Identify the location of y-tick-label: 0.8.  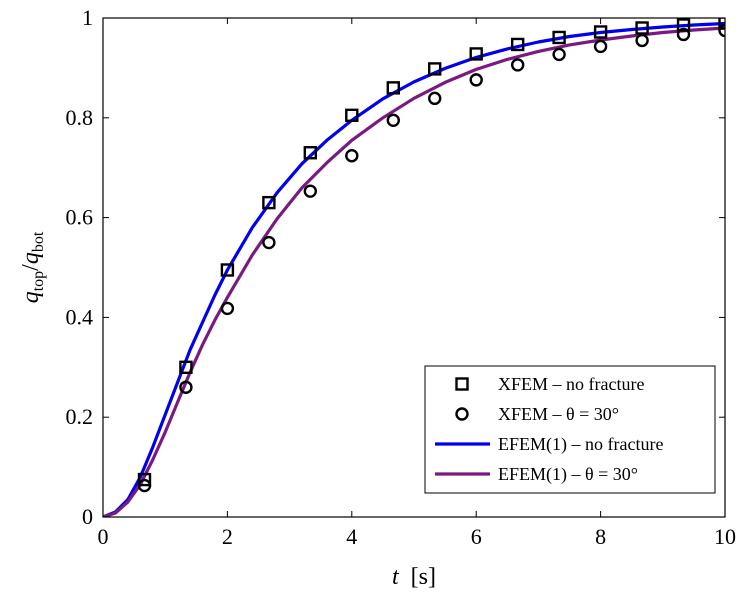
(80, 117).